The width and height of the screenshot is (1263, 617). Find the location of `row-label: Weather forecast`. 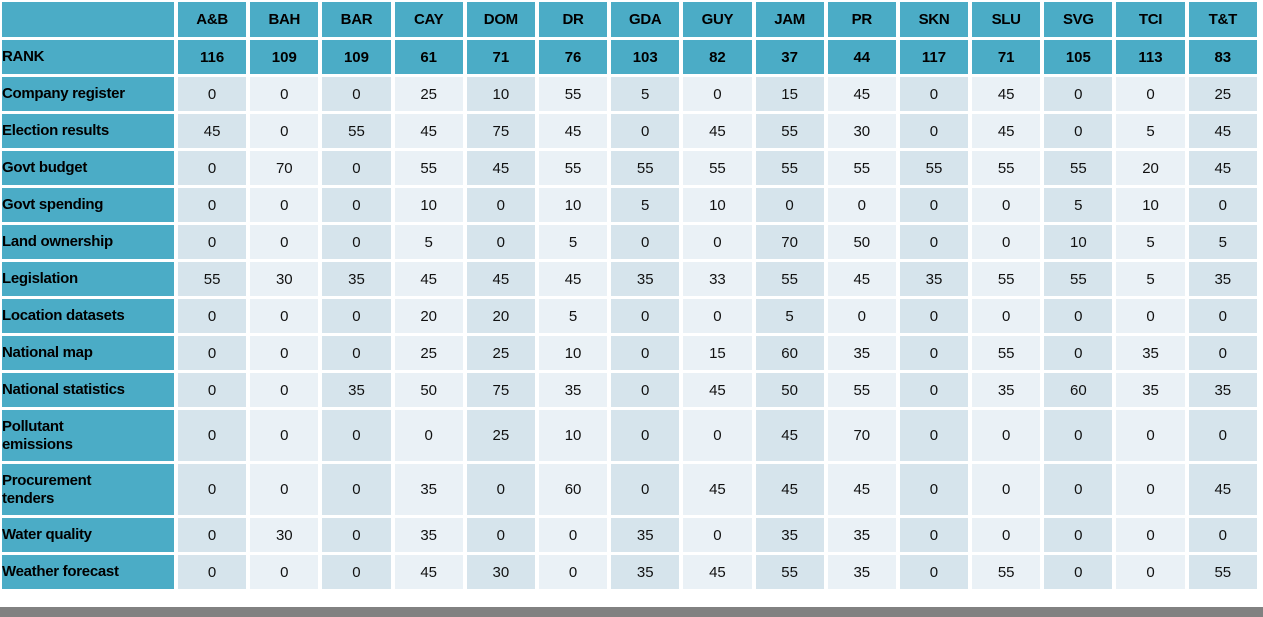

row-label: Weather forecast is located at coordinates (88, 572).